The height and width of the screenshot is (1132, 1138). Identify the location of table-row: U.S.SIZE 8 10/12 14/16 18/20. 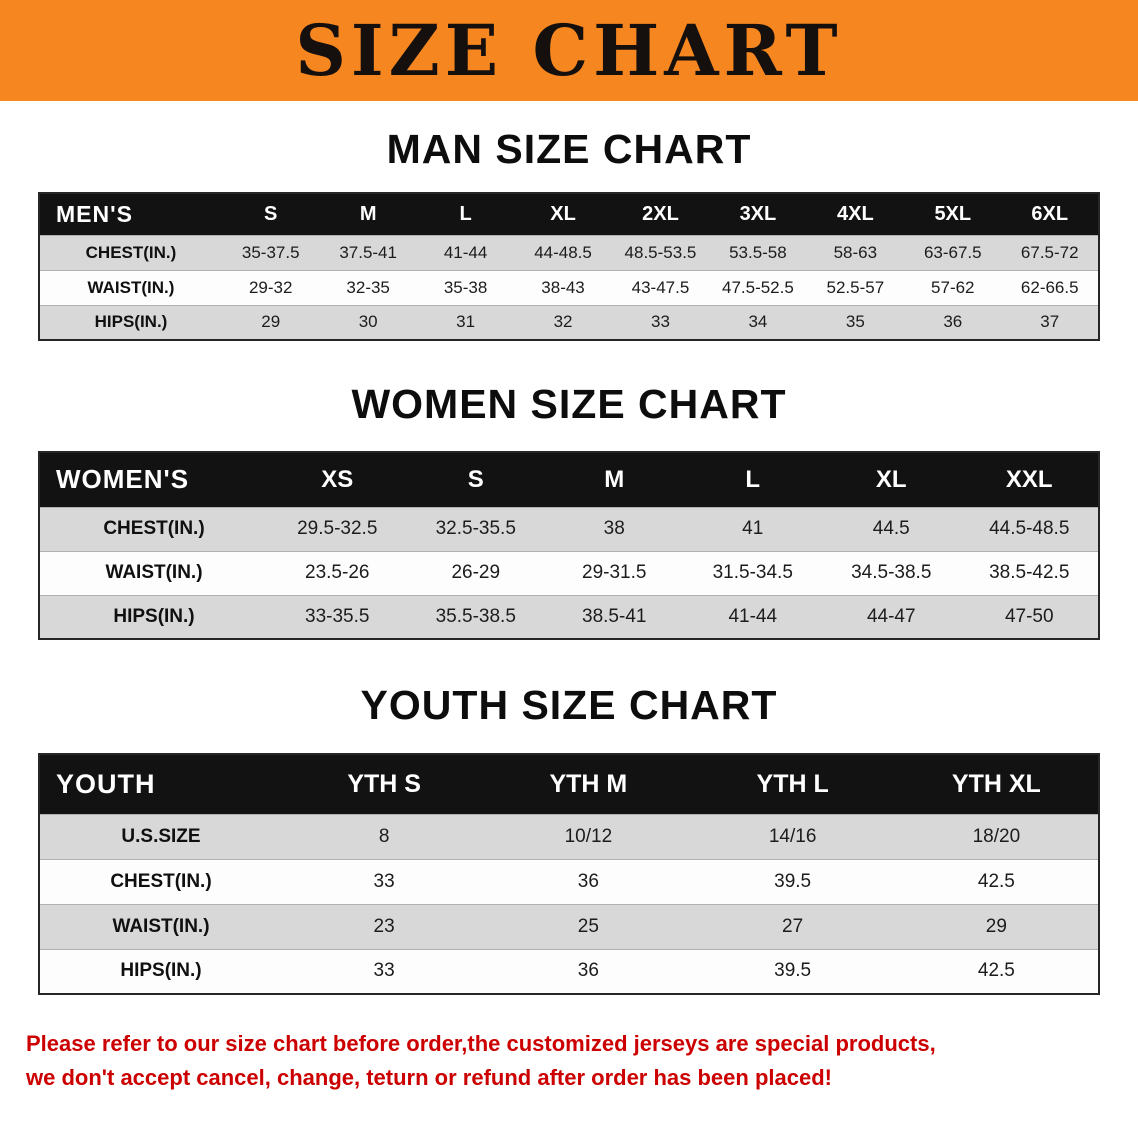
(569, 837).